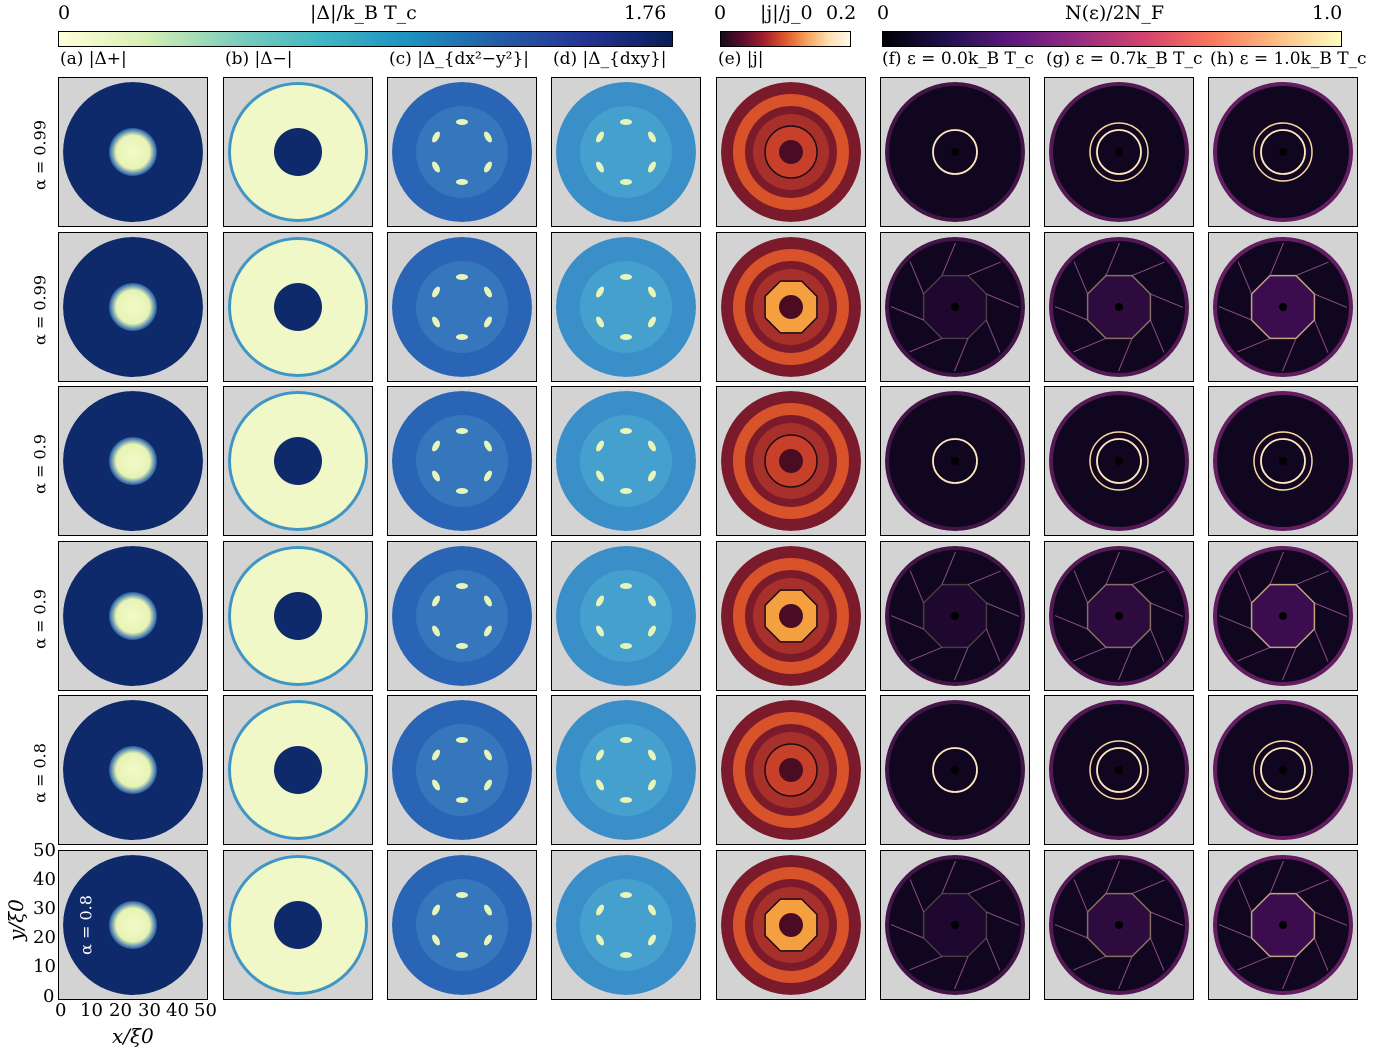 This screenshot has height=1053, width=1396. I want to click on panel-d-row4, so click(626, 616).